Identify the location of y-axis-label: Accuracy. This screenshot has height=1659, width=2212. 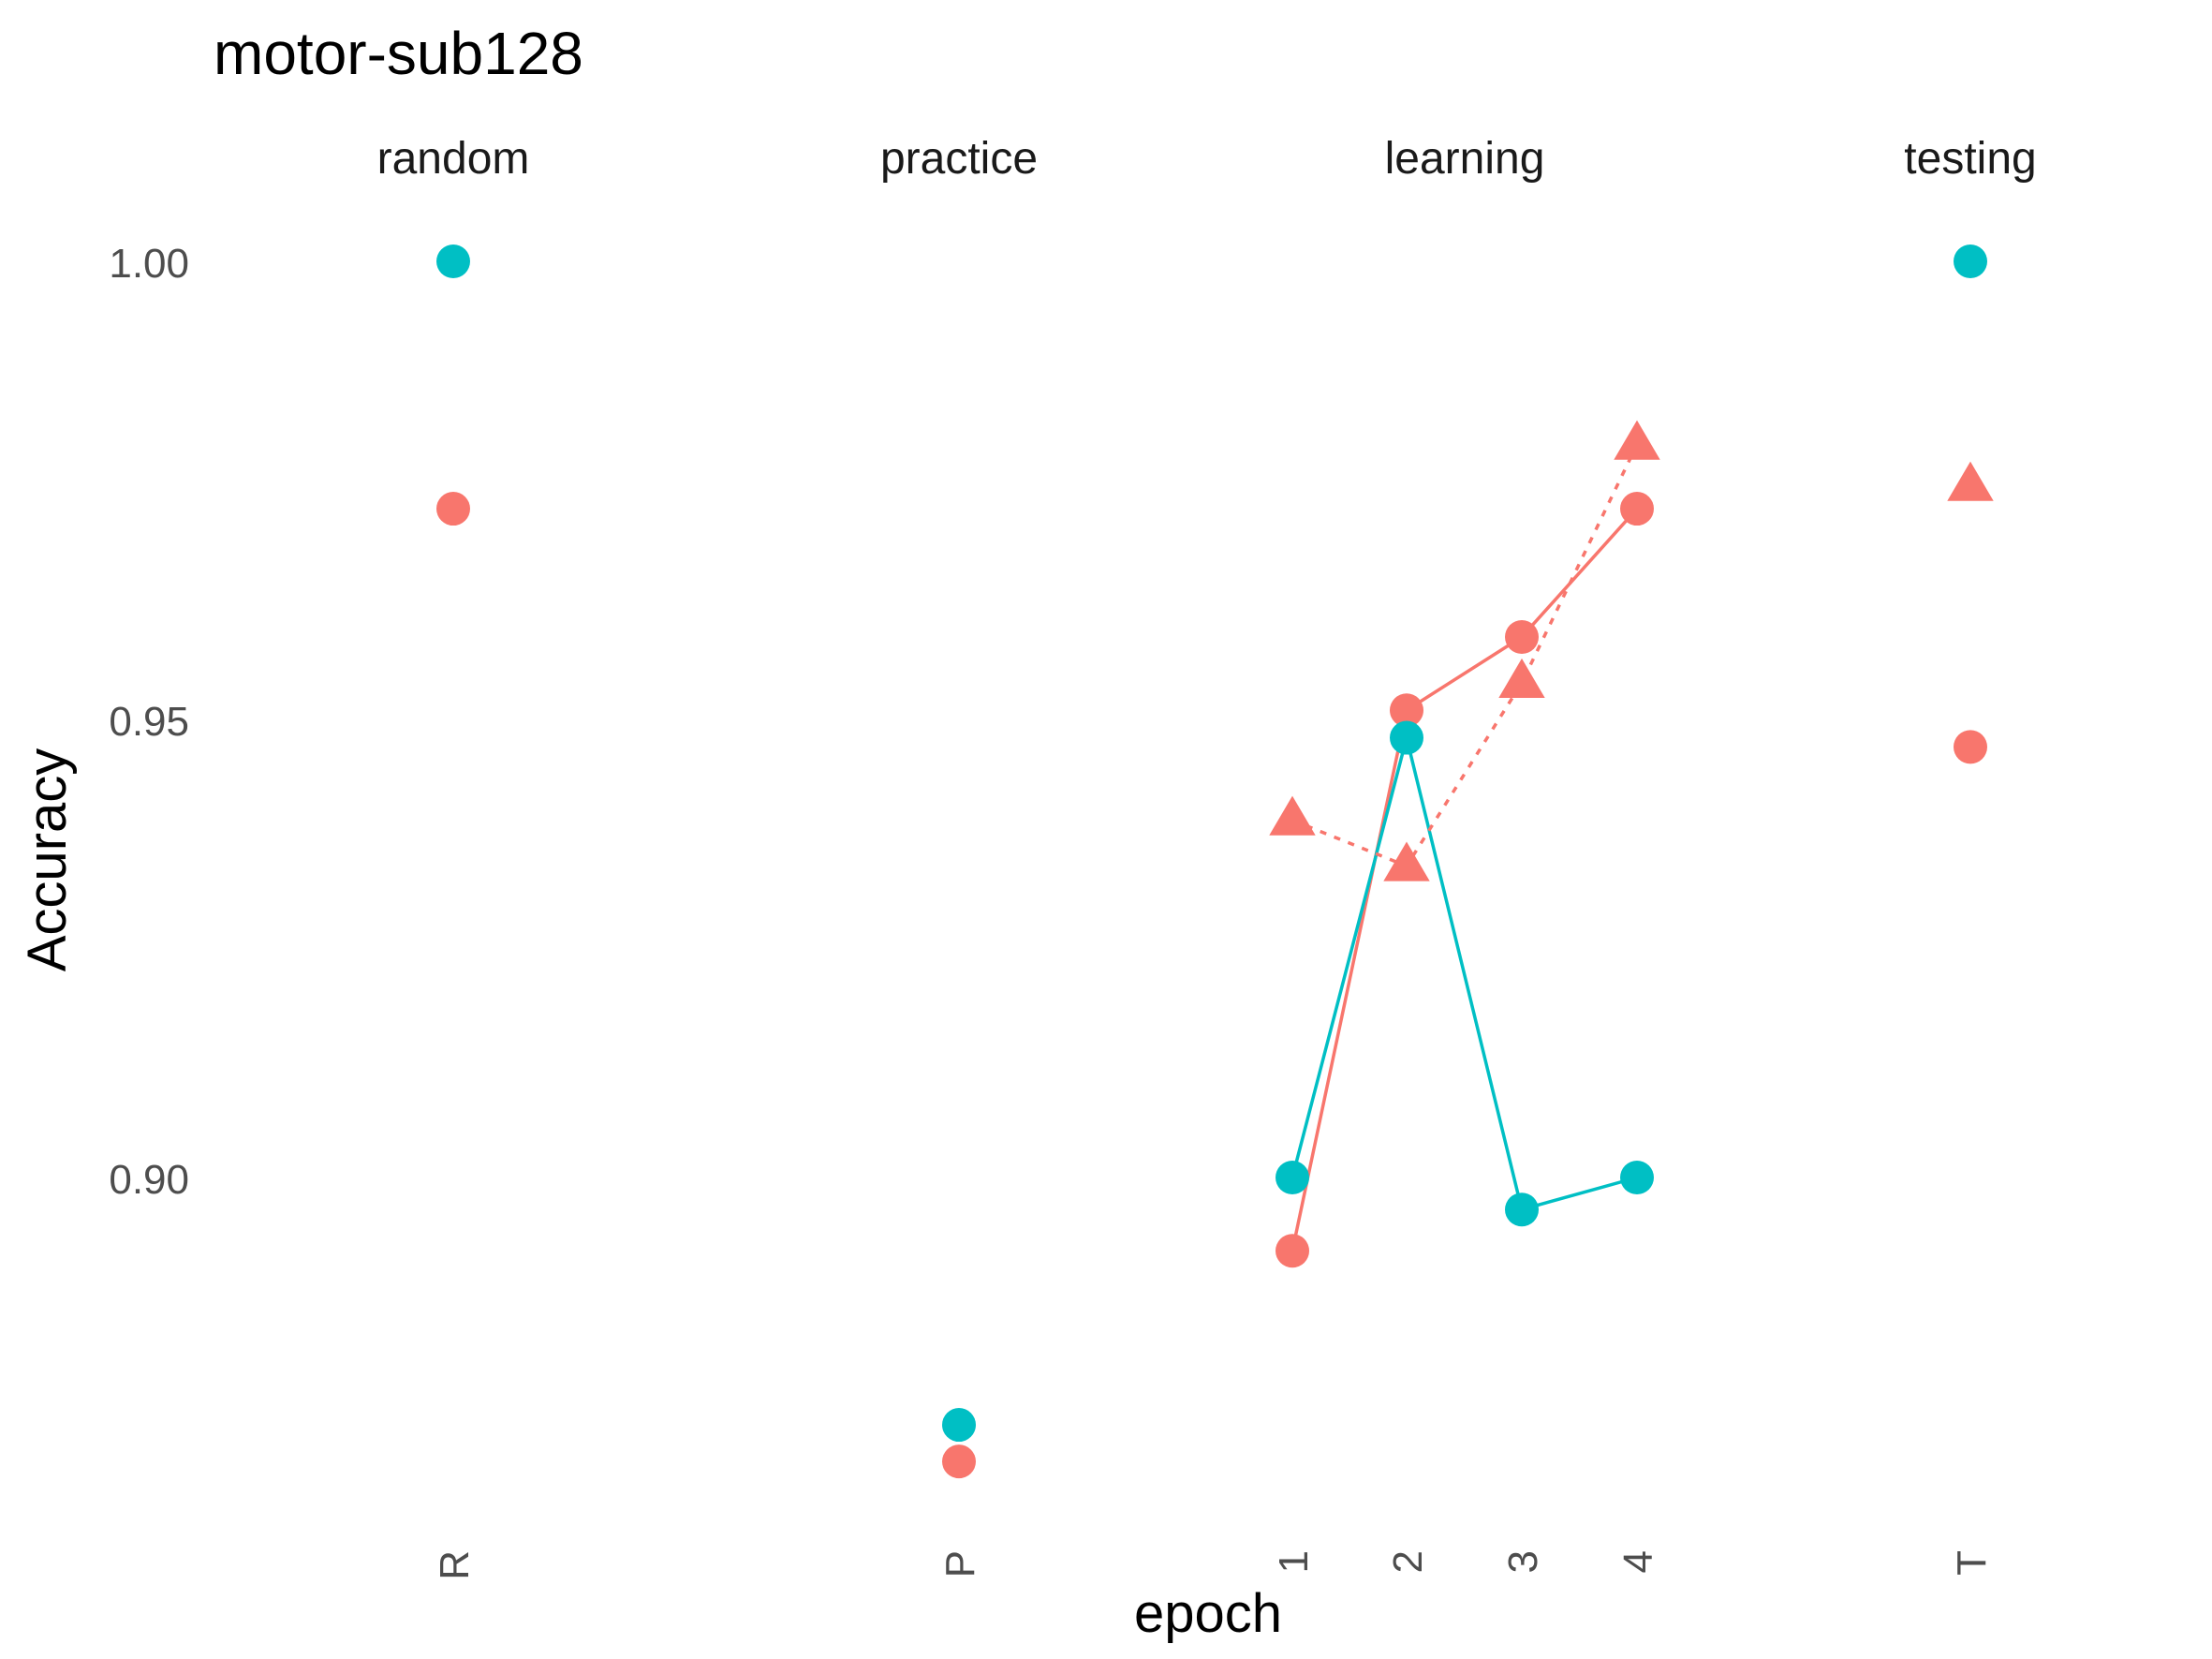
(47, 860).